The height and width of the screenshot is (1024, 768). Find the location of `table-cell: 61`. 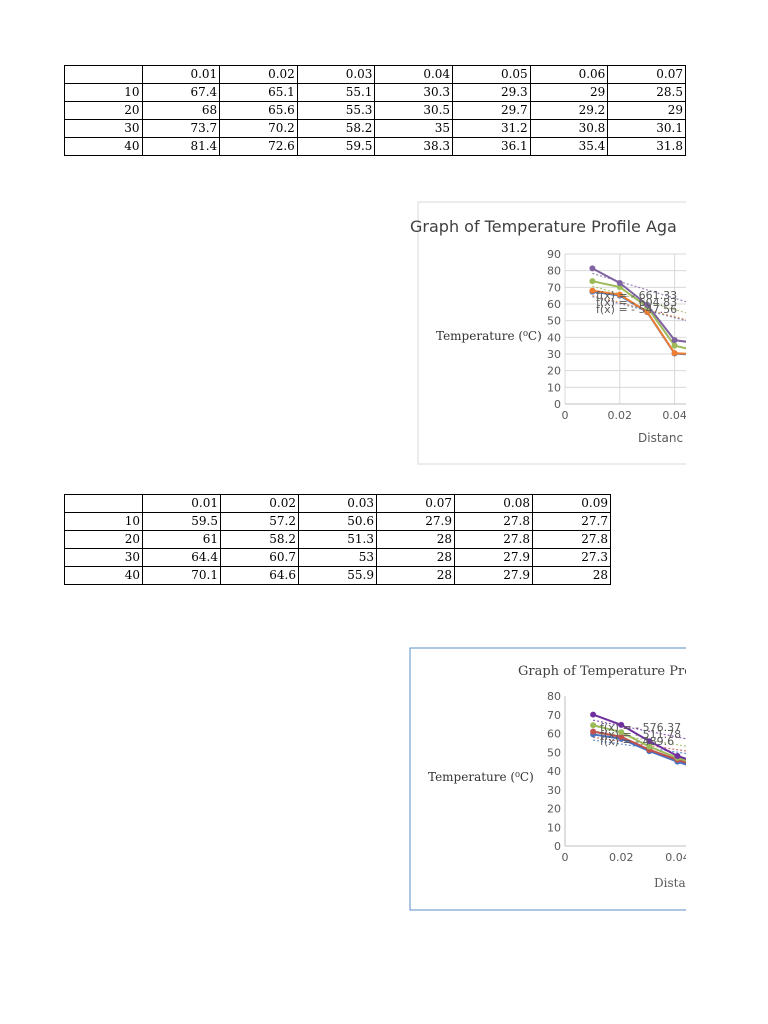

table-cell: 61 is located at coordinates (181, 539).